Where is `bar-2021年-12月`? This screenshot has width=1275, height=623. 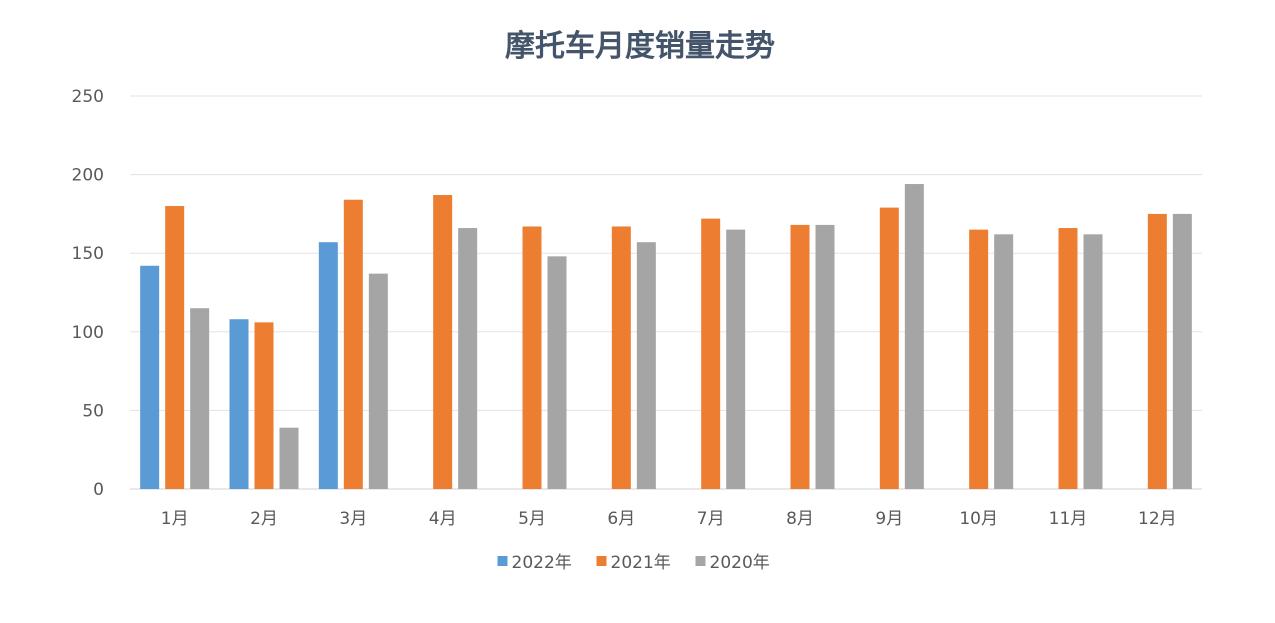
bar-2021年-12月 is located at coordinates (1157, 351).